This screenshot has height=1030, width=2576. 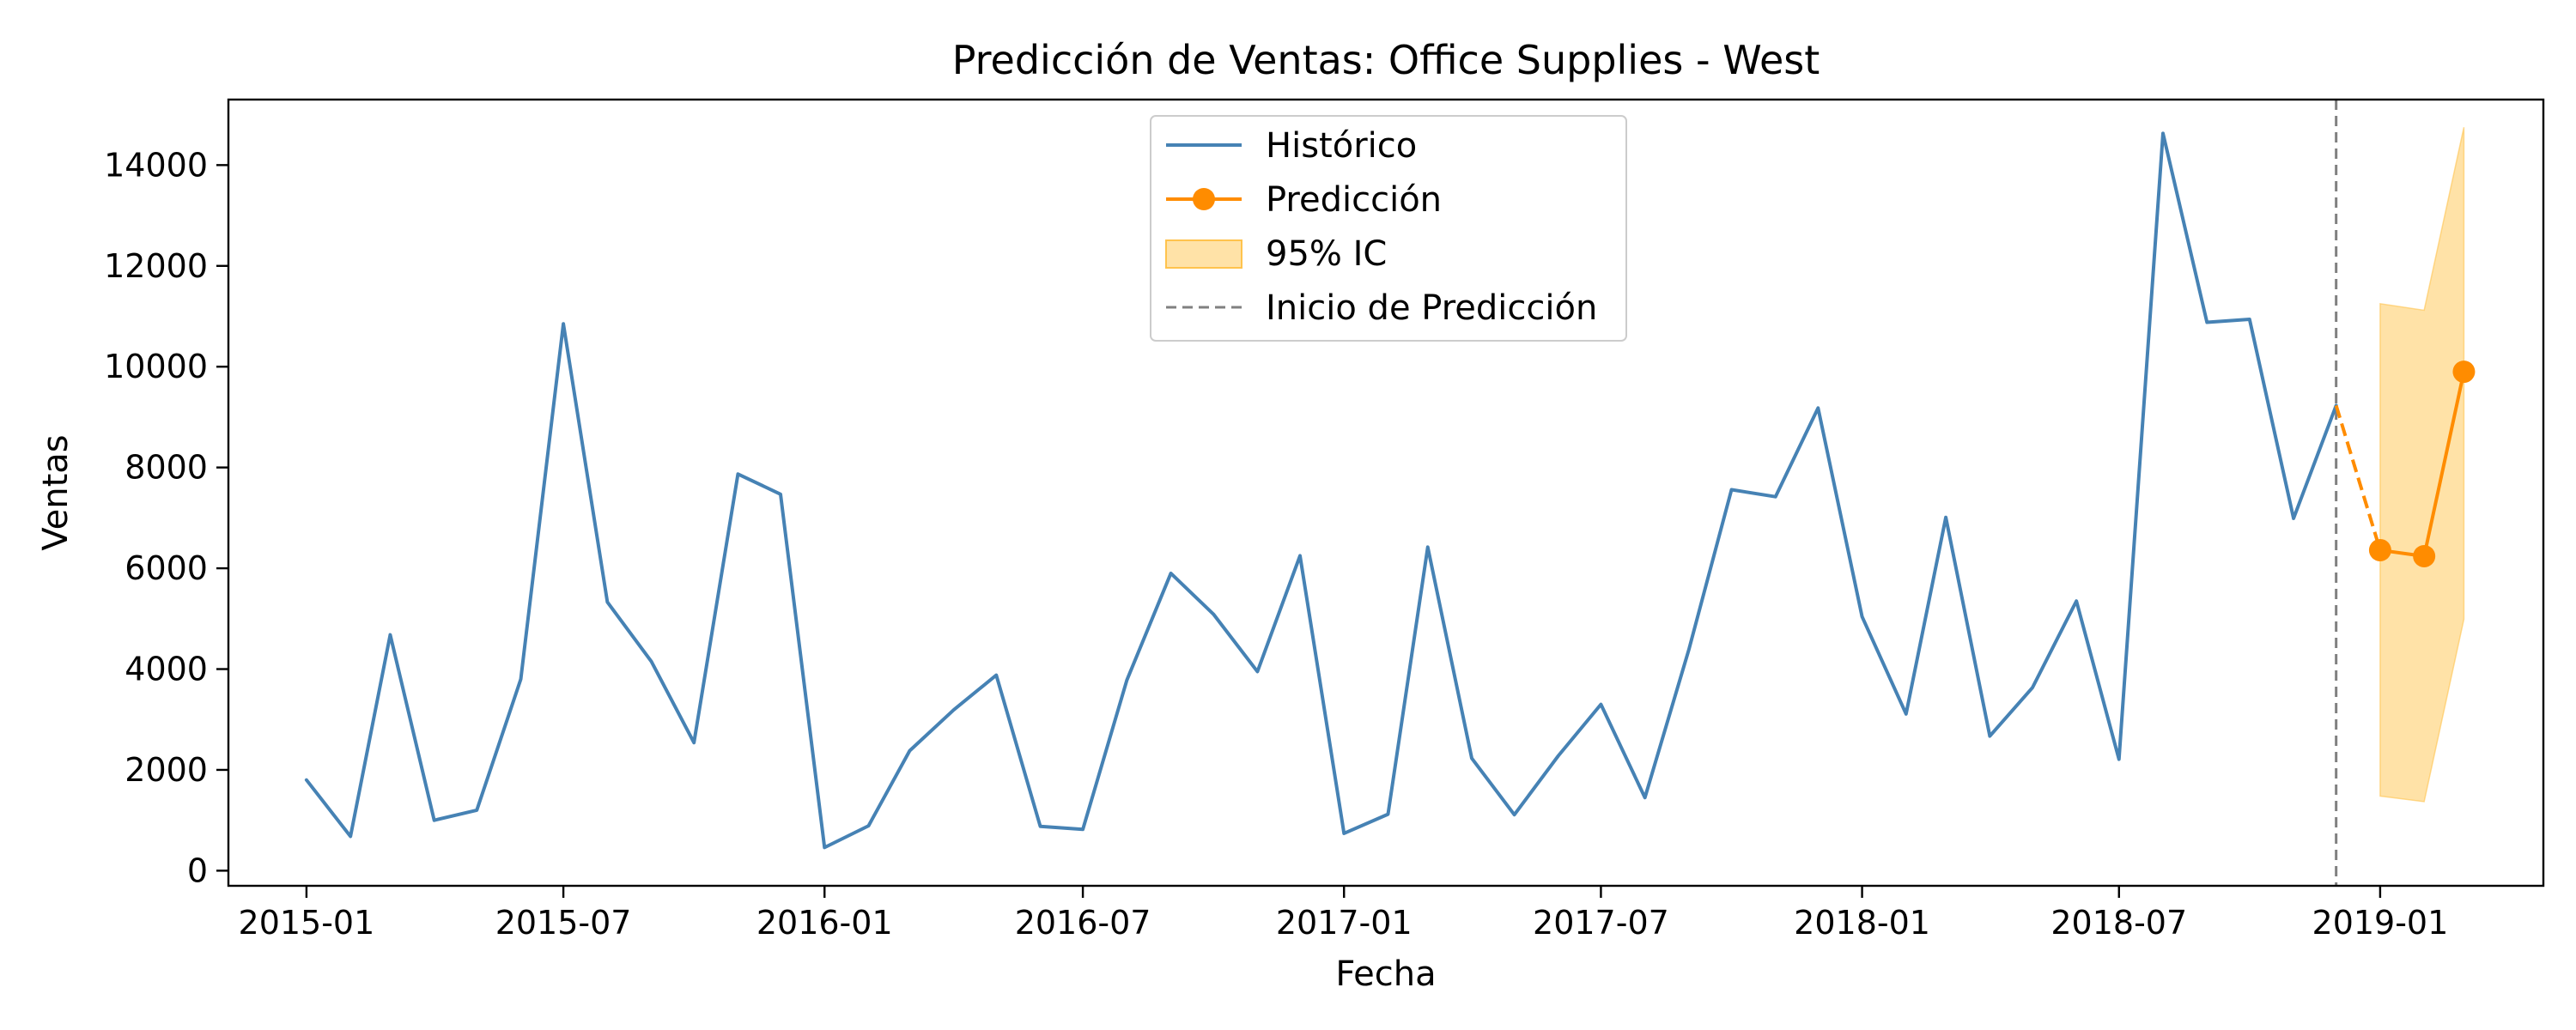 What do you see at coordinates (1862, 923) in the screenshot?
I see `x-tick-label: 2018-01` at bounding box center [1862, 923].